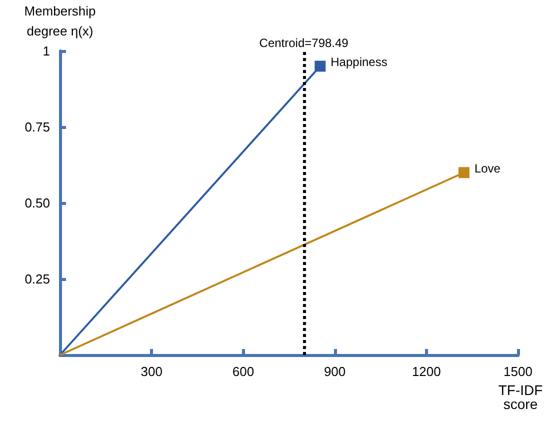 The height and width of the screenshot is (428, 551). Describe the element at coordinates (37, 279) in the screenshot. I see `y-tick-label: 0.25` at that location.